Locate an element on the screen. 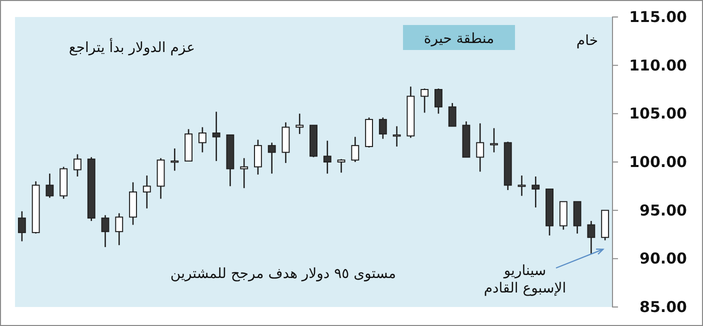  y-tick-label: 95.00 is located at coordinates (663, 210).